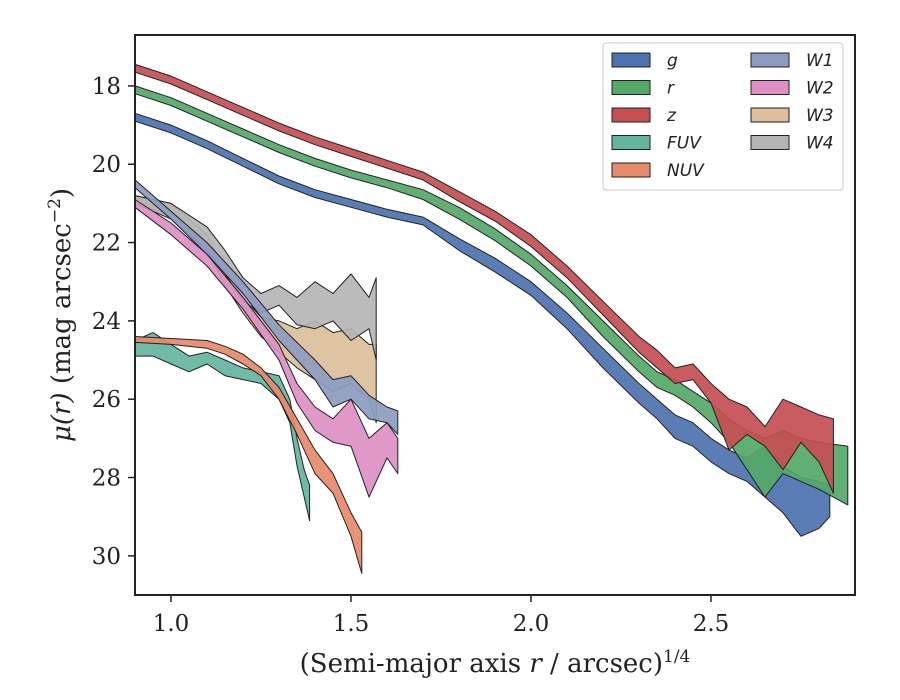 The image size is (900, 700). I want to click on legend-swatch-g, so click(631, 60).